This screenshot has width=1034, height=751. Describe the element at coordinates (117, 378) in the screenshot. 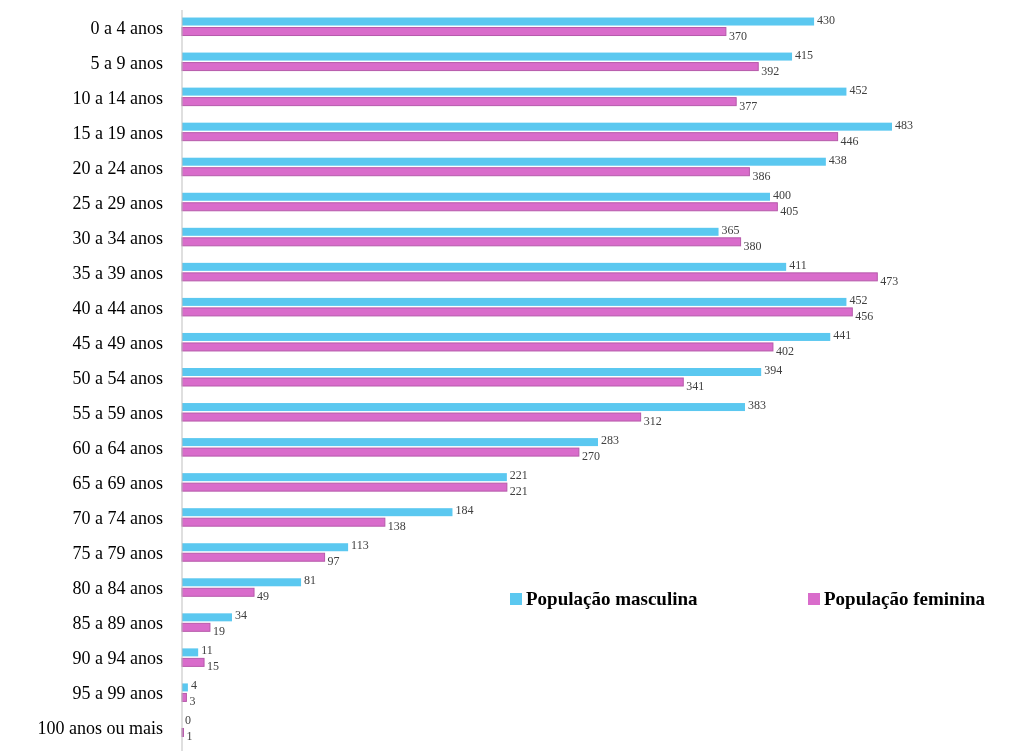

I see `y-tick-label: 50 a 54 anos` at that location.